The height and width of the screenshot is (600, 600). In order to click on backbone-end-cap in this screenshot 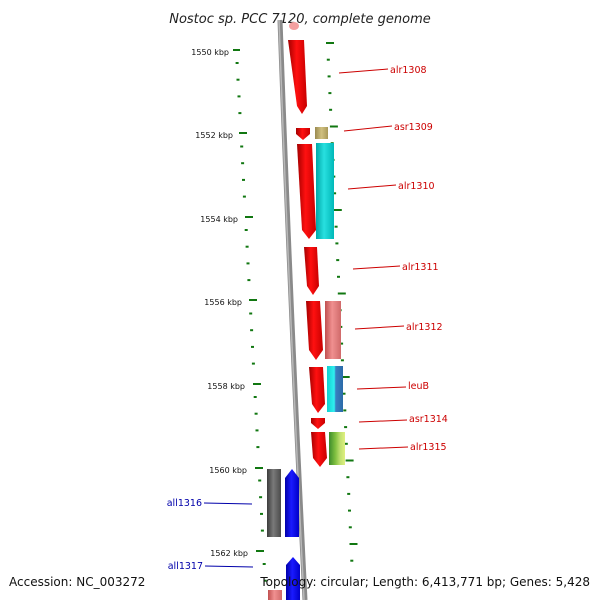, I will do `click(294, 26)`.